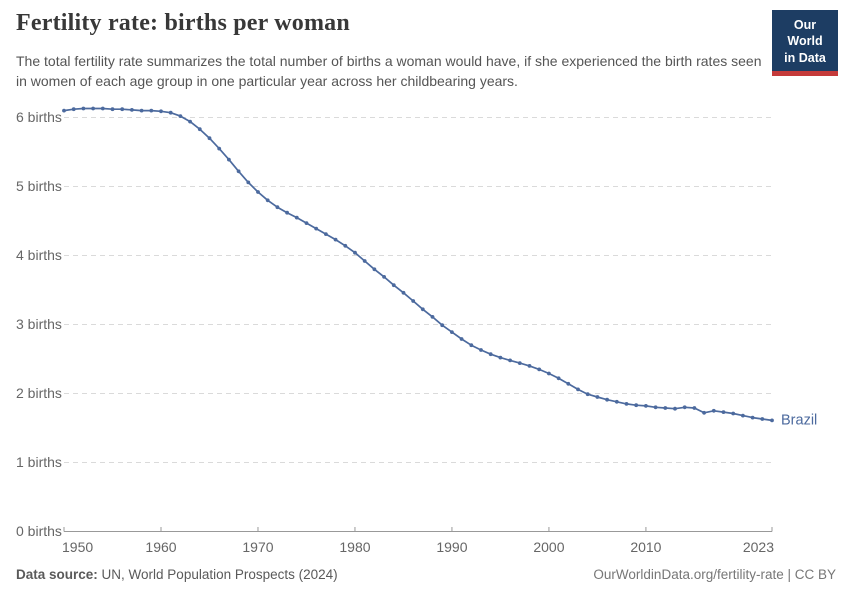 The width and height of the screenshot is (850, 600). What do you see at coordinates (219, 574) in the screenshot?
I see `data-source-text: UN, World Population Prospects (2024)` at bounding box center [219, 574].